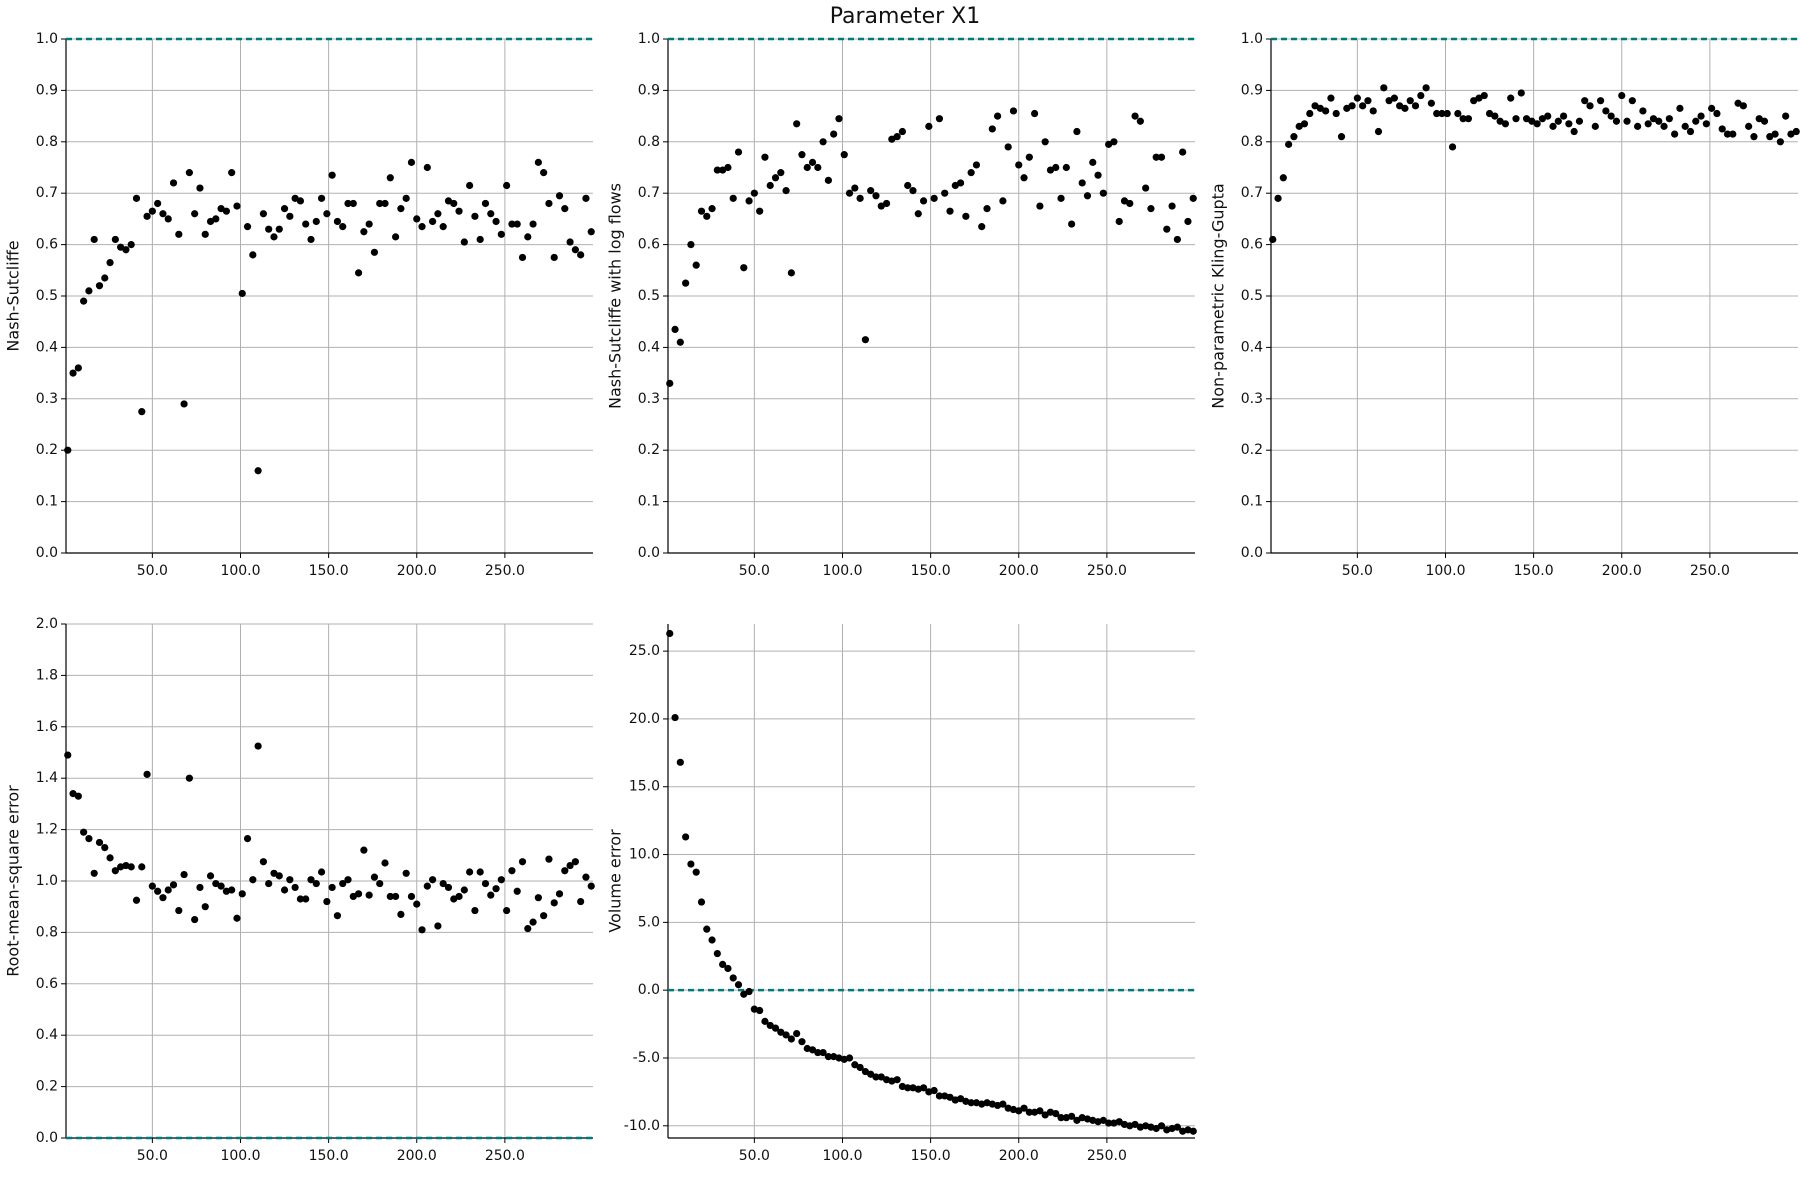  Describe the element at coordinates (47, 553) in the screenshot. I see `y-tick-label: 0.0` at that location.